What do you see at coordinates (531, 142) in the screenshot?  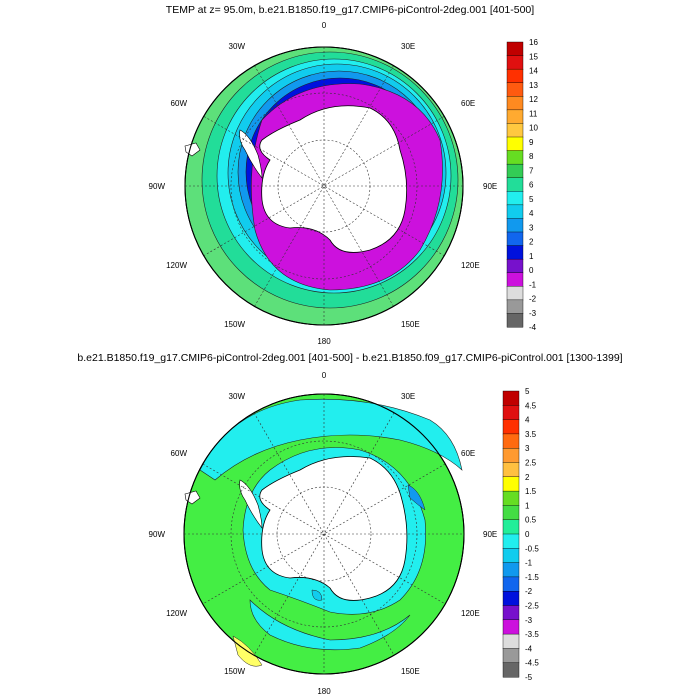 I see `colorbar-tick-label: 9` at bounding box center [531, 142].